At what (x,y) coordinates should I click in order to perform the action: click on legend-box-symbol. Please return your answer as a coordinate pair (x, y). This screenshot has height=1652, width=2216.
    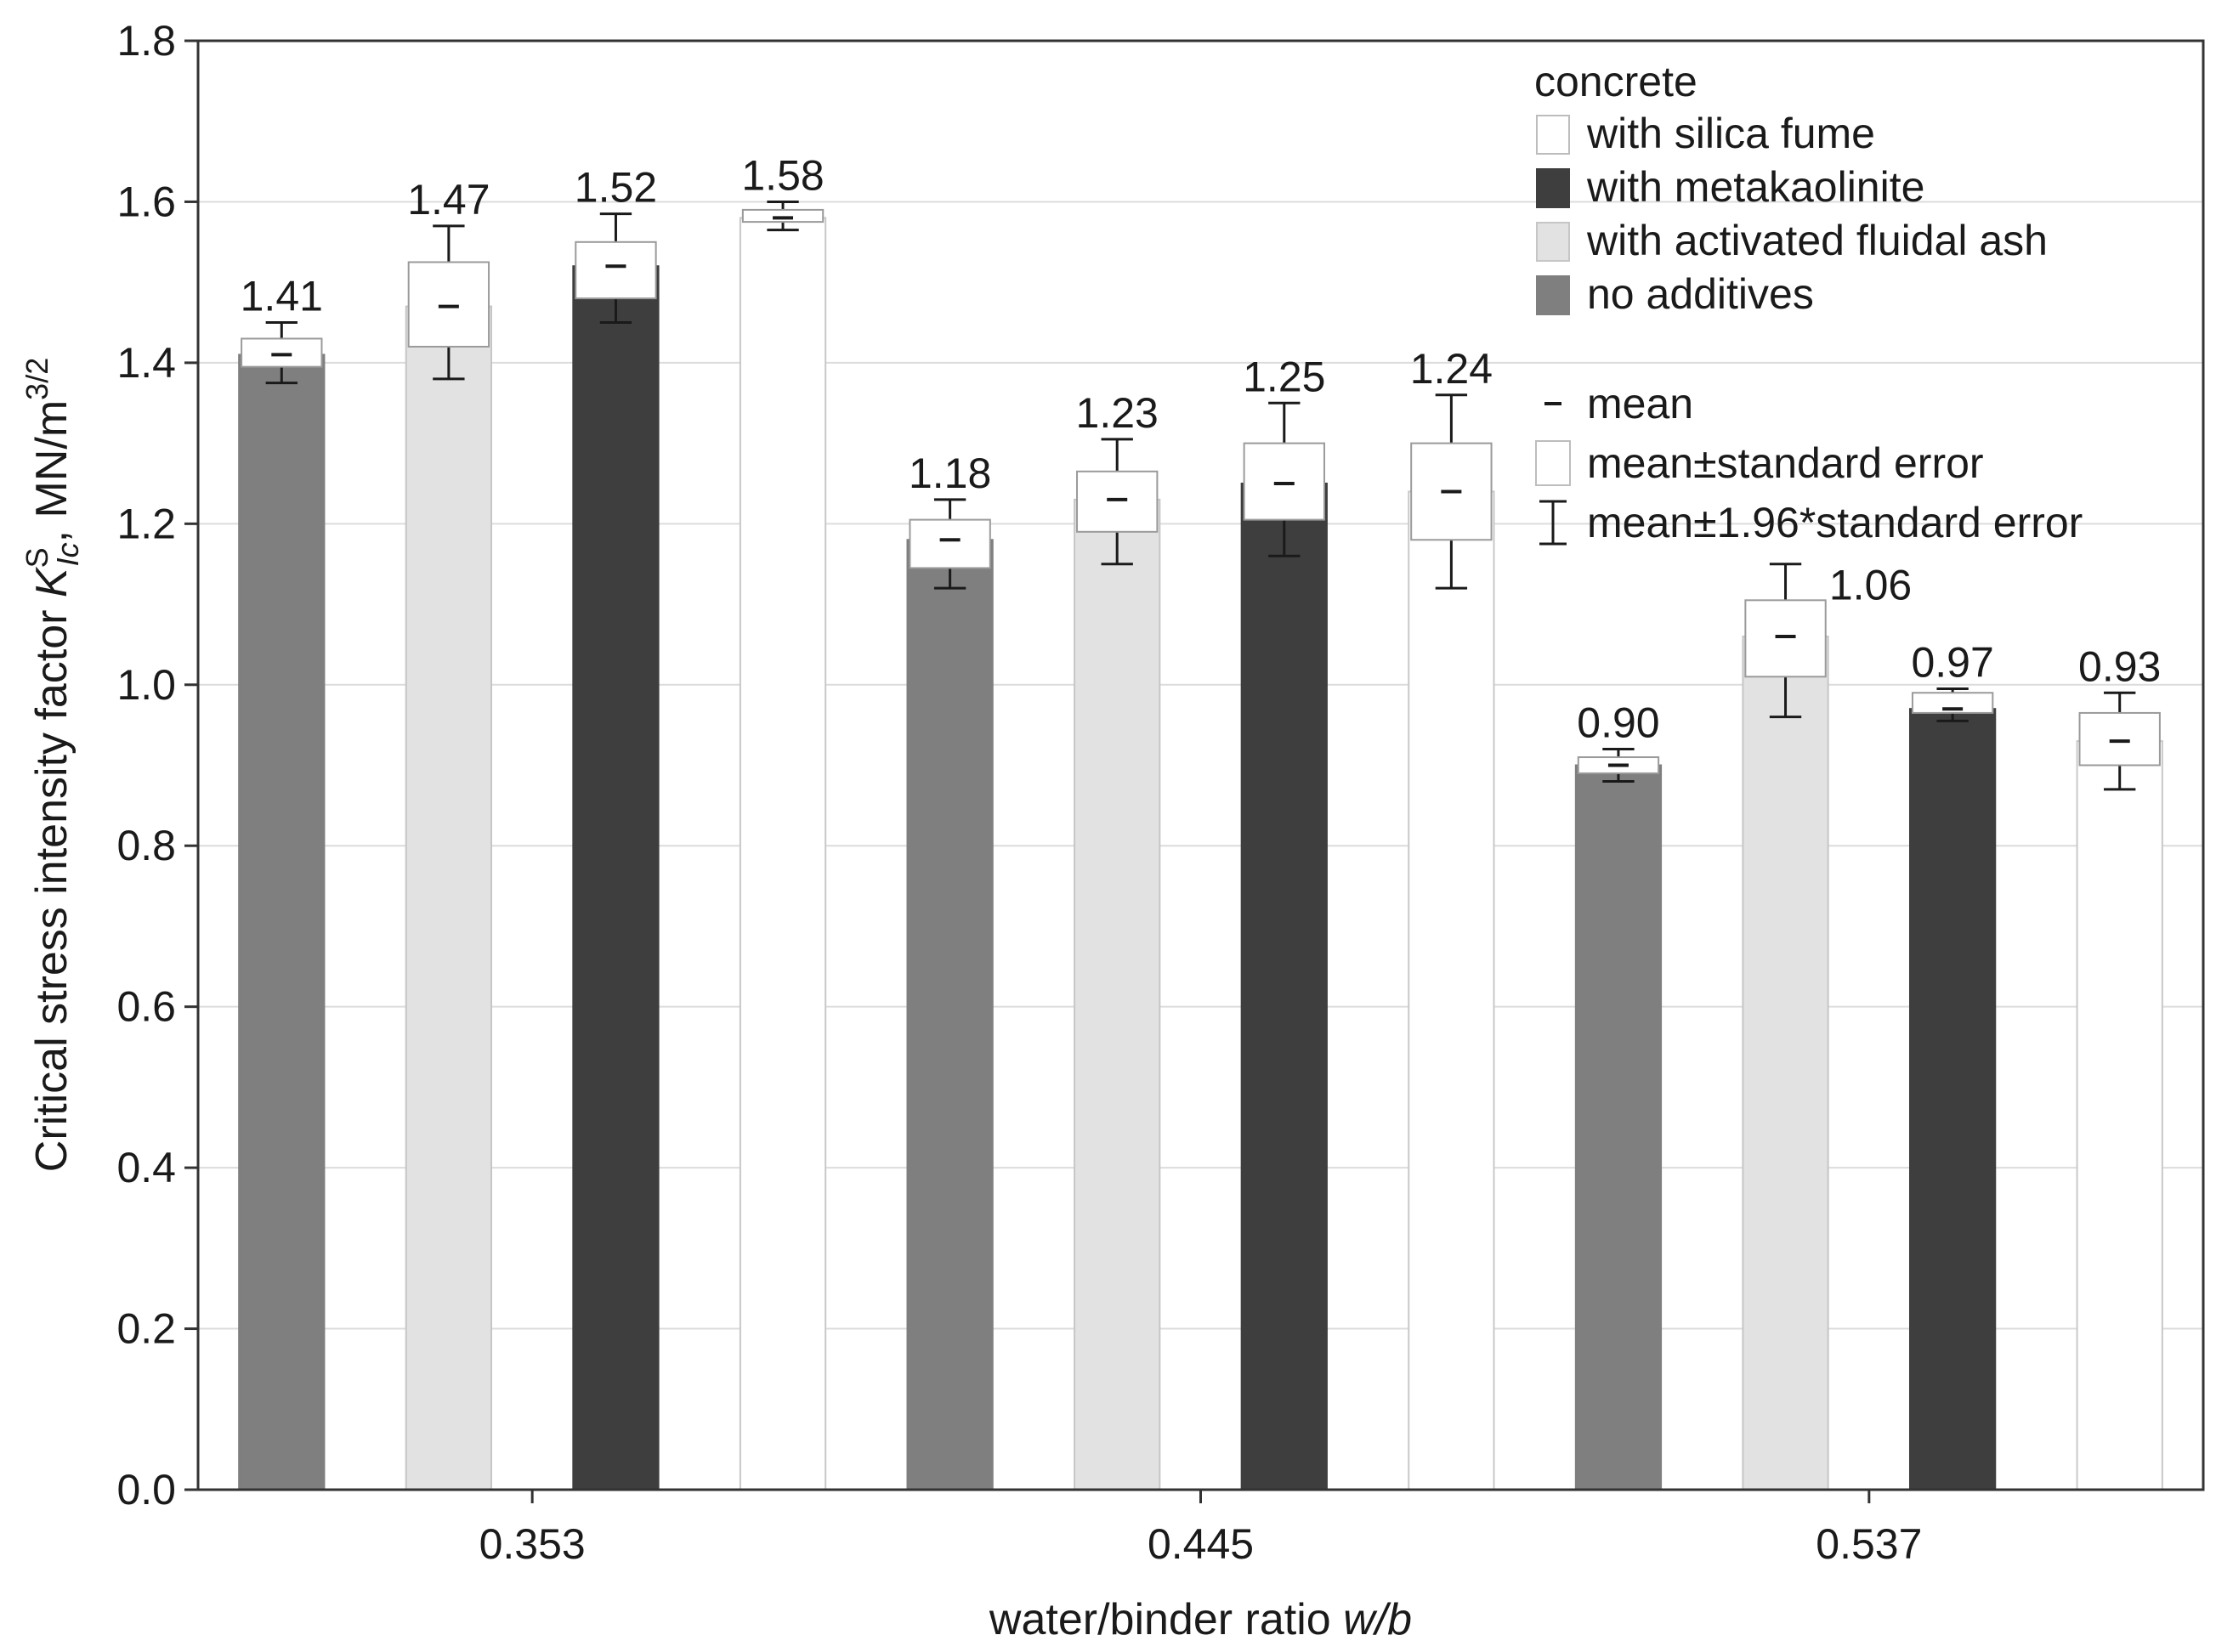
    Looking at the image, I should click on (1553, 463).